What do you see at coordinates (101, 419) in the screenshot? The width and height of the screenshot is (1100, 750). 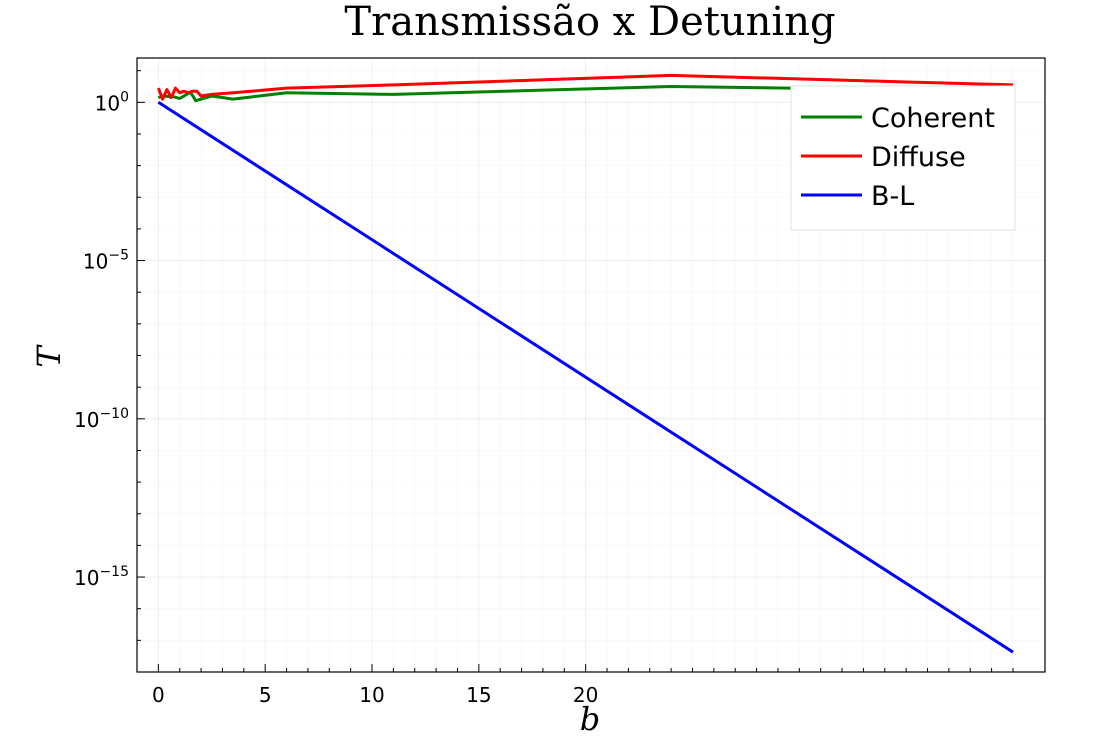 I see `y-tick-label: 10⁻¹⁰` at bounding box center [101, 419].